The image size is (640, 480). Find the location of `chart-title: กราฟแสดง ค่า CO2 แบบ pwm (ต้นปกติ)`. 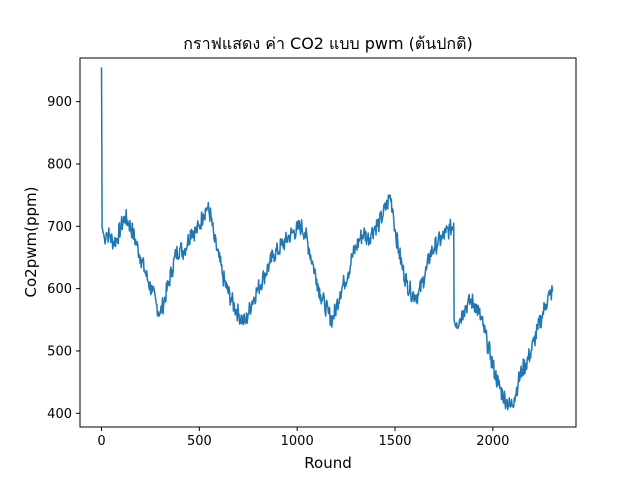

chart-title: กราฟแสดง ค่า CO2 แบบ pwm (ต้นปกติ) is located at coordinates (327, 43).